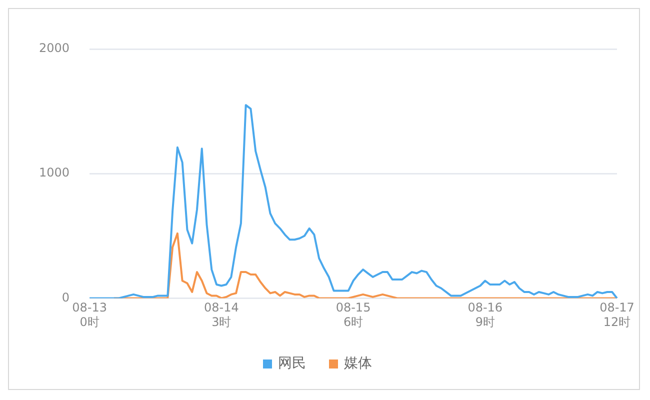  What do you see at coordinates (353, 314) in the screenshot?
I see `x-tick-label: 08-15 6时` at bounding box center [353, 314].